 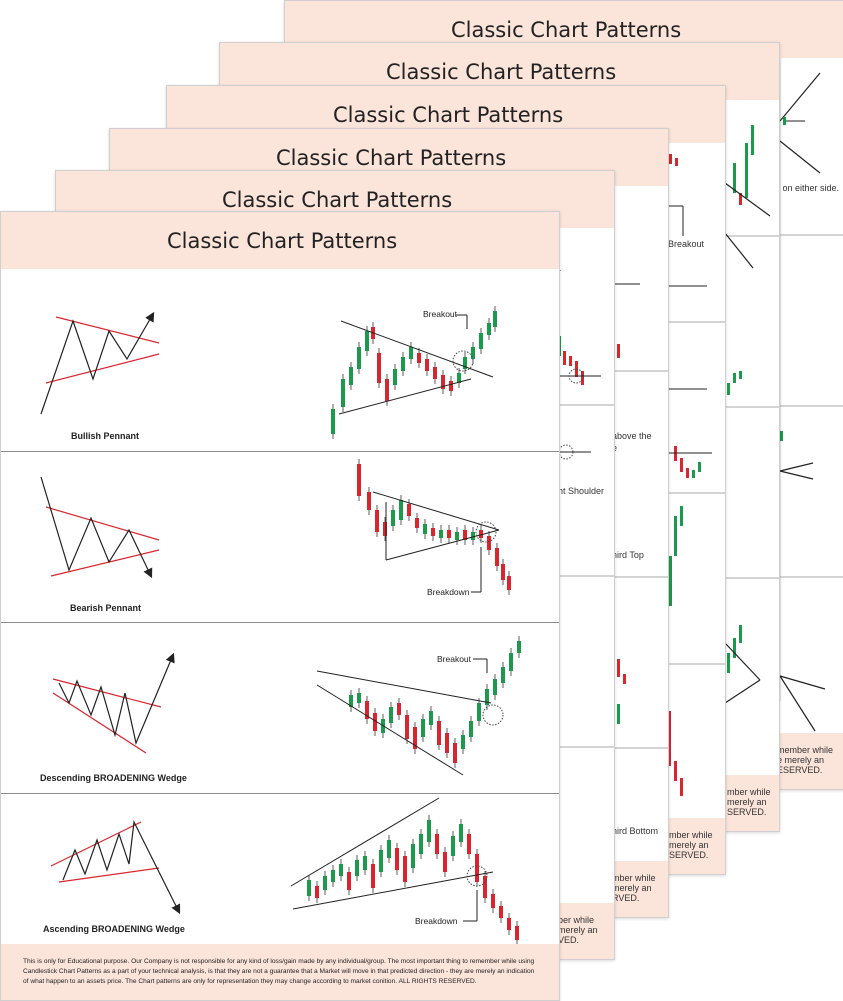 What do you see at coordinates (268, 372) in the screenshot?
I see `bullish-pennant-diagram` at bounding box center [268, 372].